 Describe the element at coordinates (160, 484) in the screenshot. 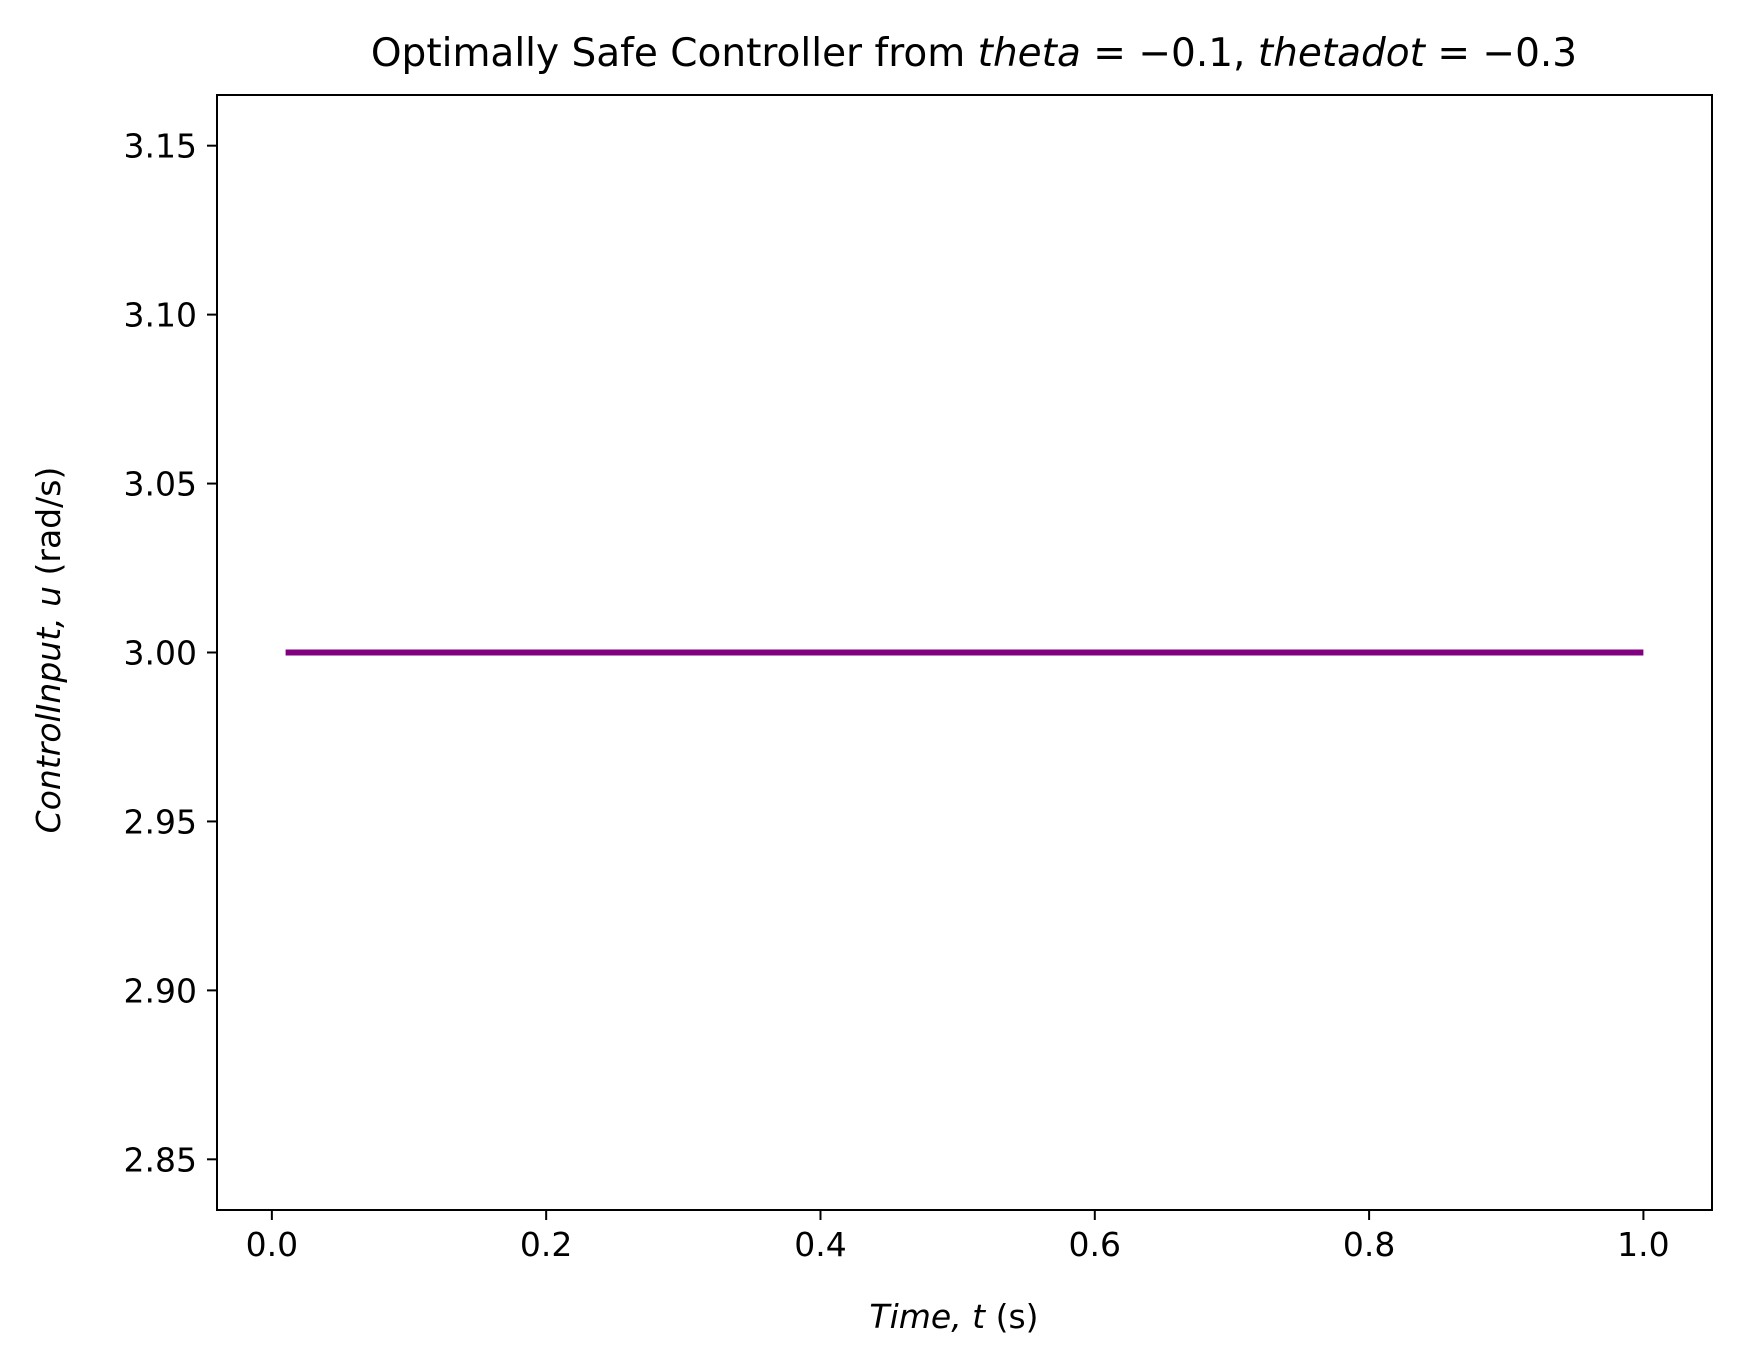

I see `y-tick-label: 3.05` at that location.